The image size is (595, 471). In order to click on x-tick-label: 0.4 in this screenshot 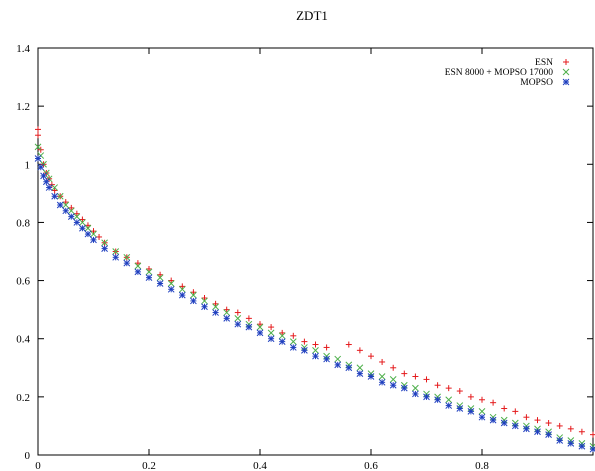, I will do `click(260, 465)`.